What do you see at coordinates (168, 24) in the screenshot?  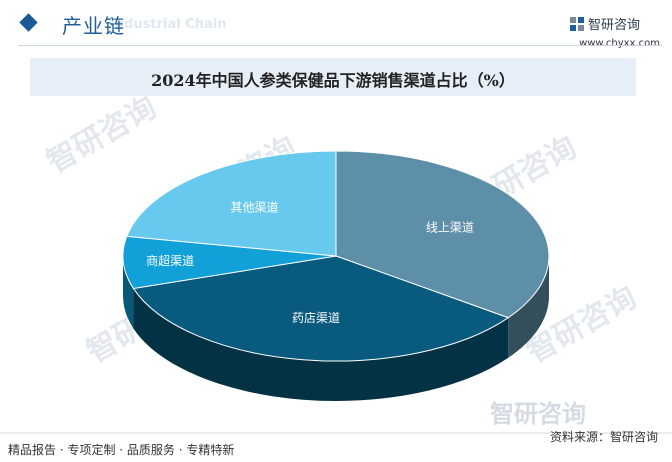 I see `section-title-en: Industrial Chain` at bounding box center [168, 24].